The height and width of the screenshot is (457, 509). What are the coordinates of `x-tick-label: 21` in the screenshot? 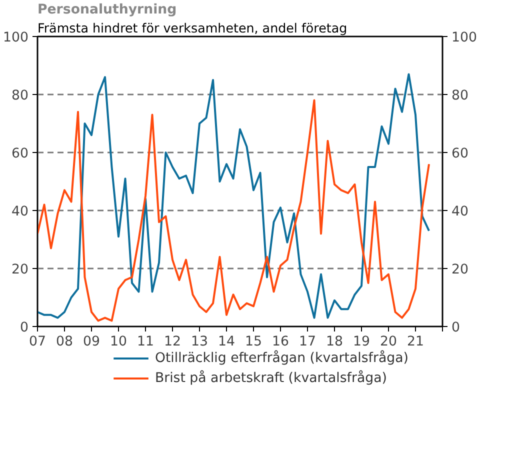 It's located at (415, 342).